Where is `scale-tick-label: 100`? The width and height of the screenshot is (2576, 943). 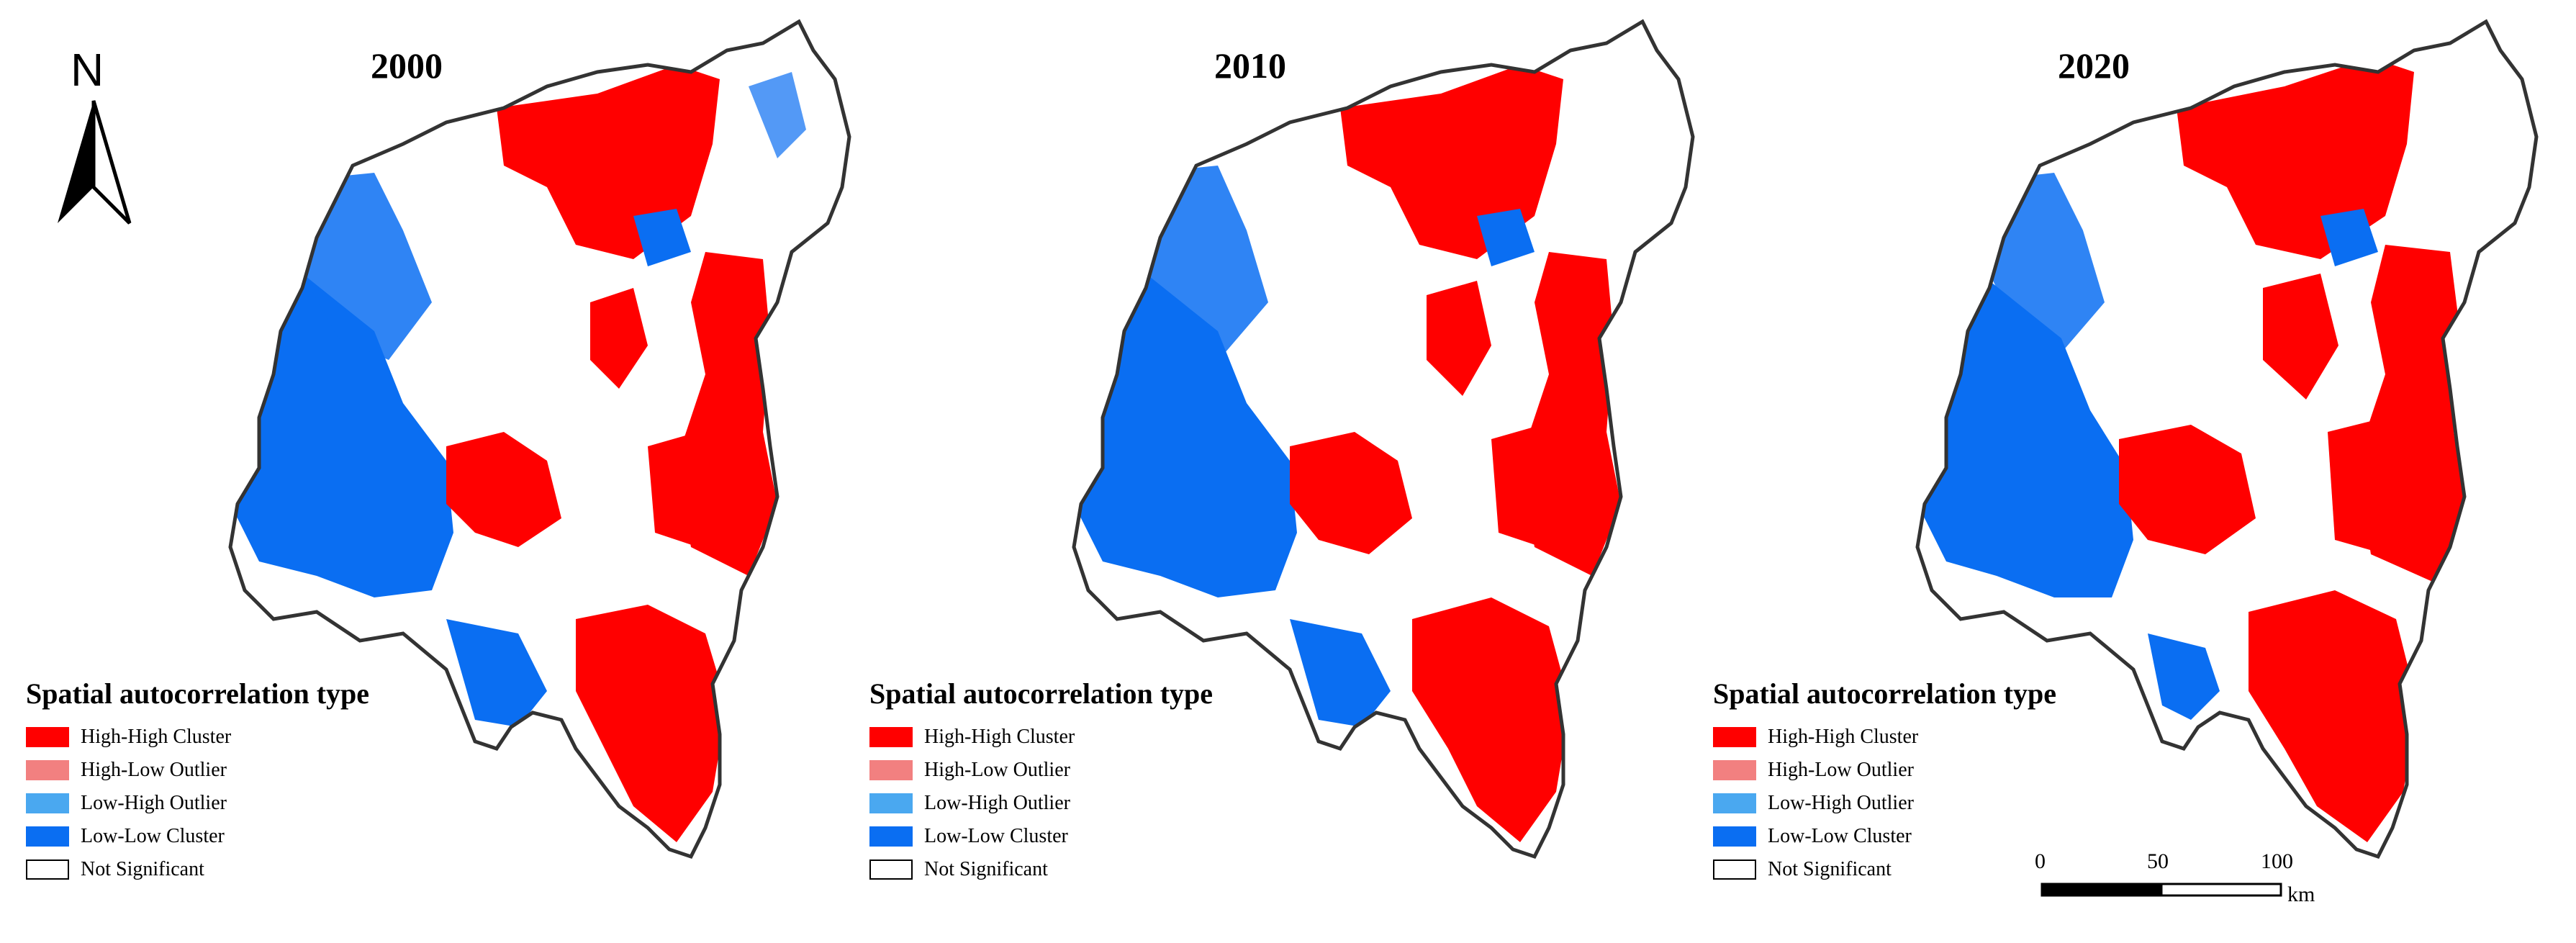
scale-tick-label: 100 is located at coordinates (2277, 861).